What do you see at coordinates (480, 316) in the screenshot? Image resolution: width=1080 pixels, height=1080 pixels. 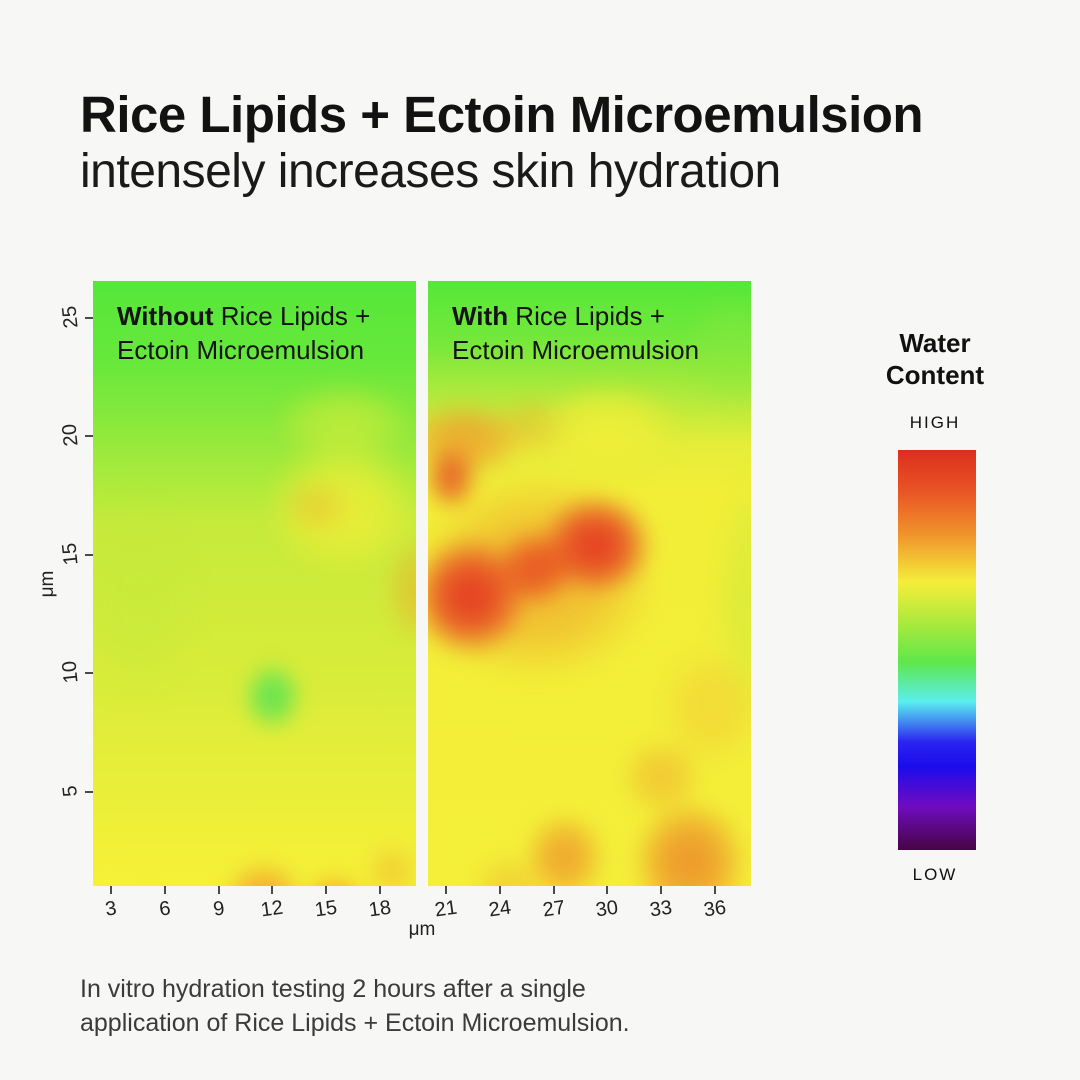 I see `panel-label-with-bold: With` at bounding box center [480, 316].